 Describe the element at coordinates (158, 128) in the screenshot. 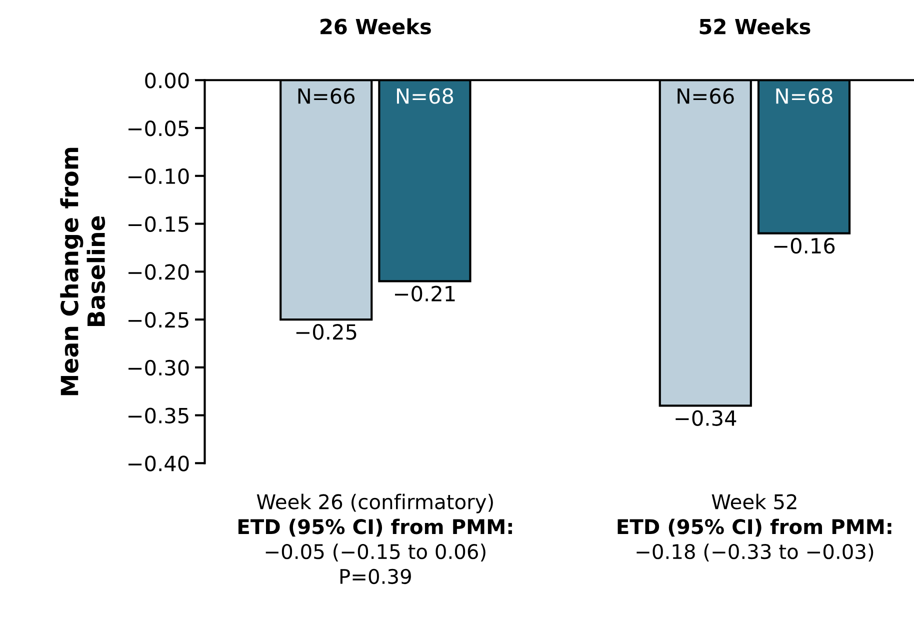

I see `y-tick-label: −0.05` at that location.